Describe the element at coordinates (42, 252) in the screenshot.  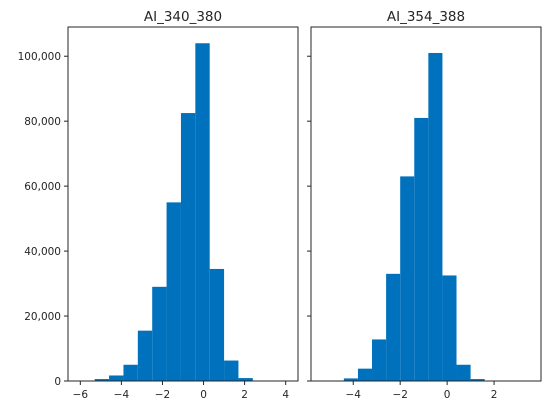
I see `y-tick-label: 40,000` at that location.